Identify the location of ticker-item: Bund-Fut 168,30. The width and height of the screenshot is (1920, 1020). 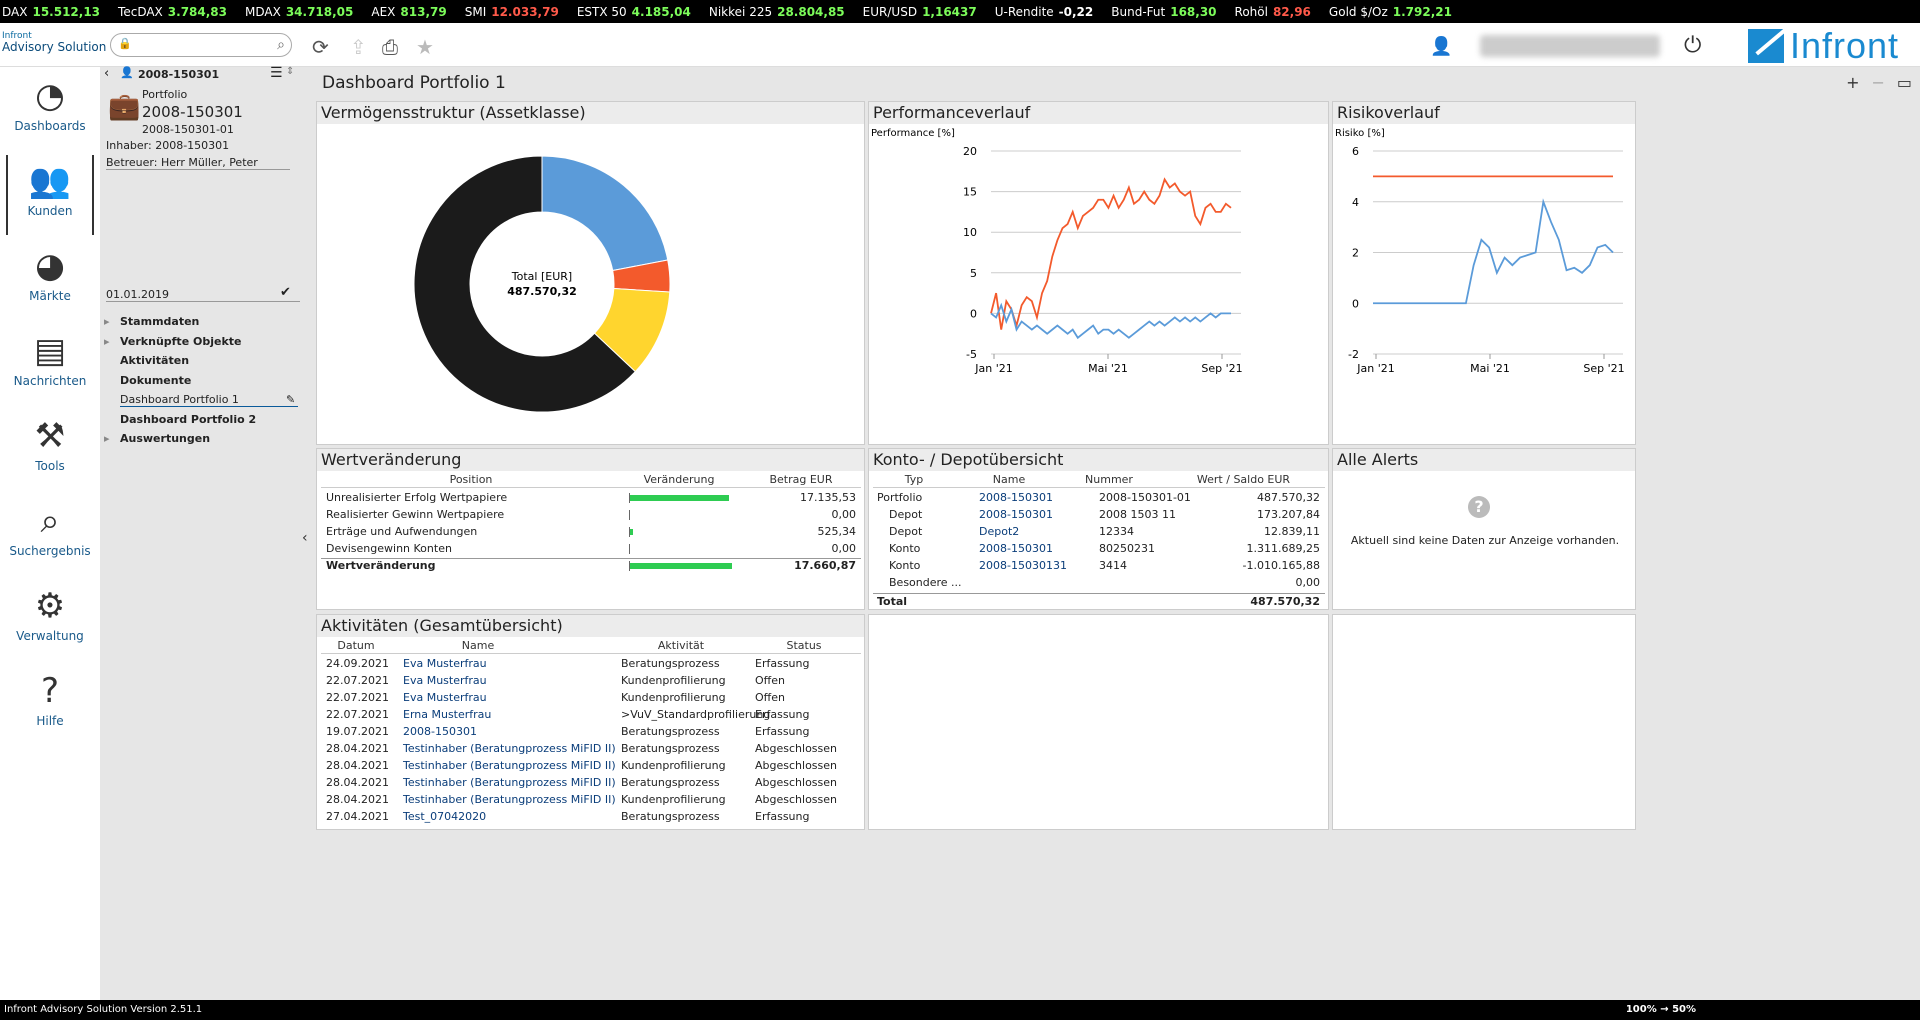
(1162, 12).